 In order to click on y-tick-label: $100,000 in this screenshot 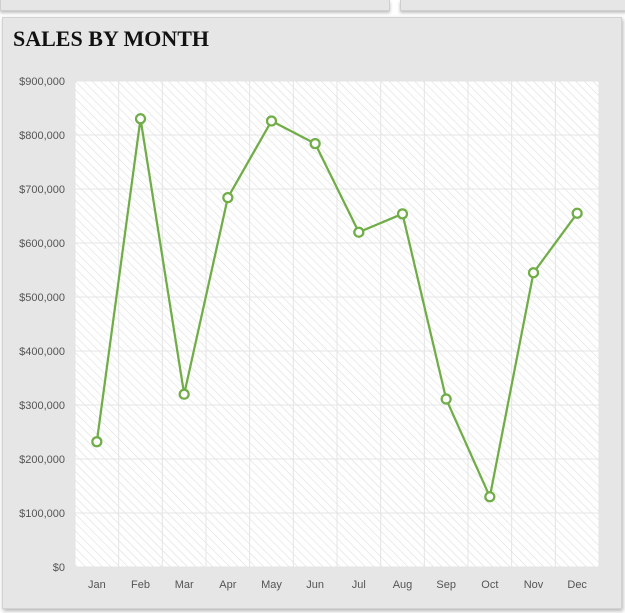, I will do `click(42, 514)`.